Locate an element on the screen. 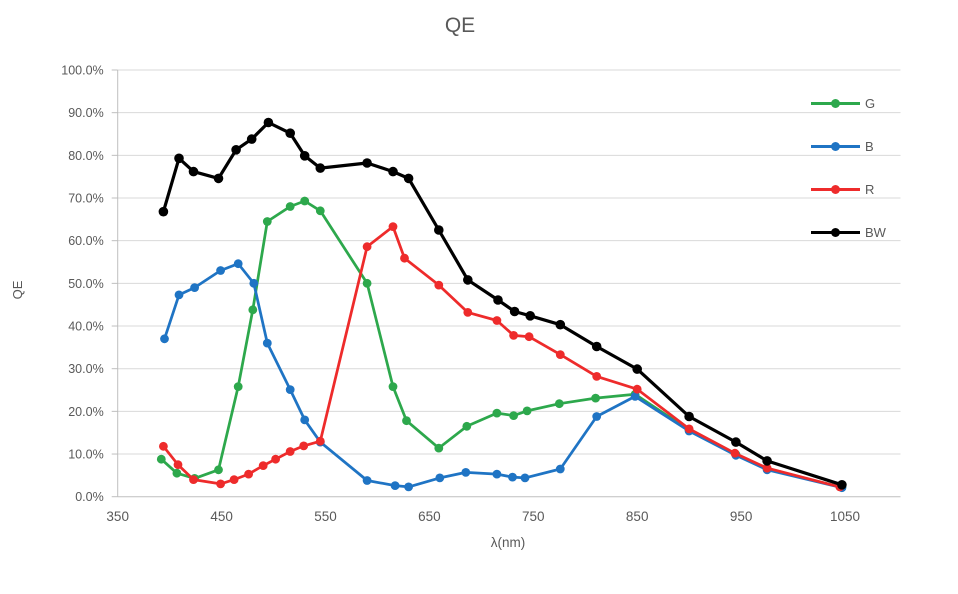 The image size is (958, 594). legend: G B R BW is located at coordinates (848, 181).